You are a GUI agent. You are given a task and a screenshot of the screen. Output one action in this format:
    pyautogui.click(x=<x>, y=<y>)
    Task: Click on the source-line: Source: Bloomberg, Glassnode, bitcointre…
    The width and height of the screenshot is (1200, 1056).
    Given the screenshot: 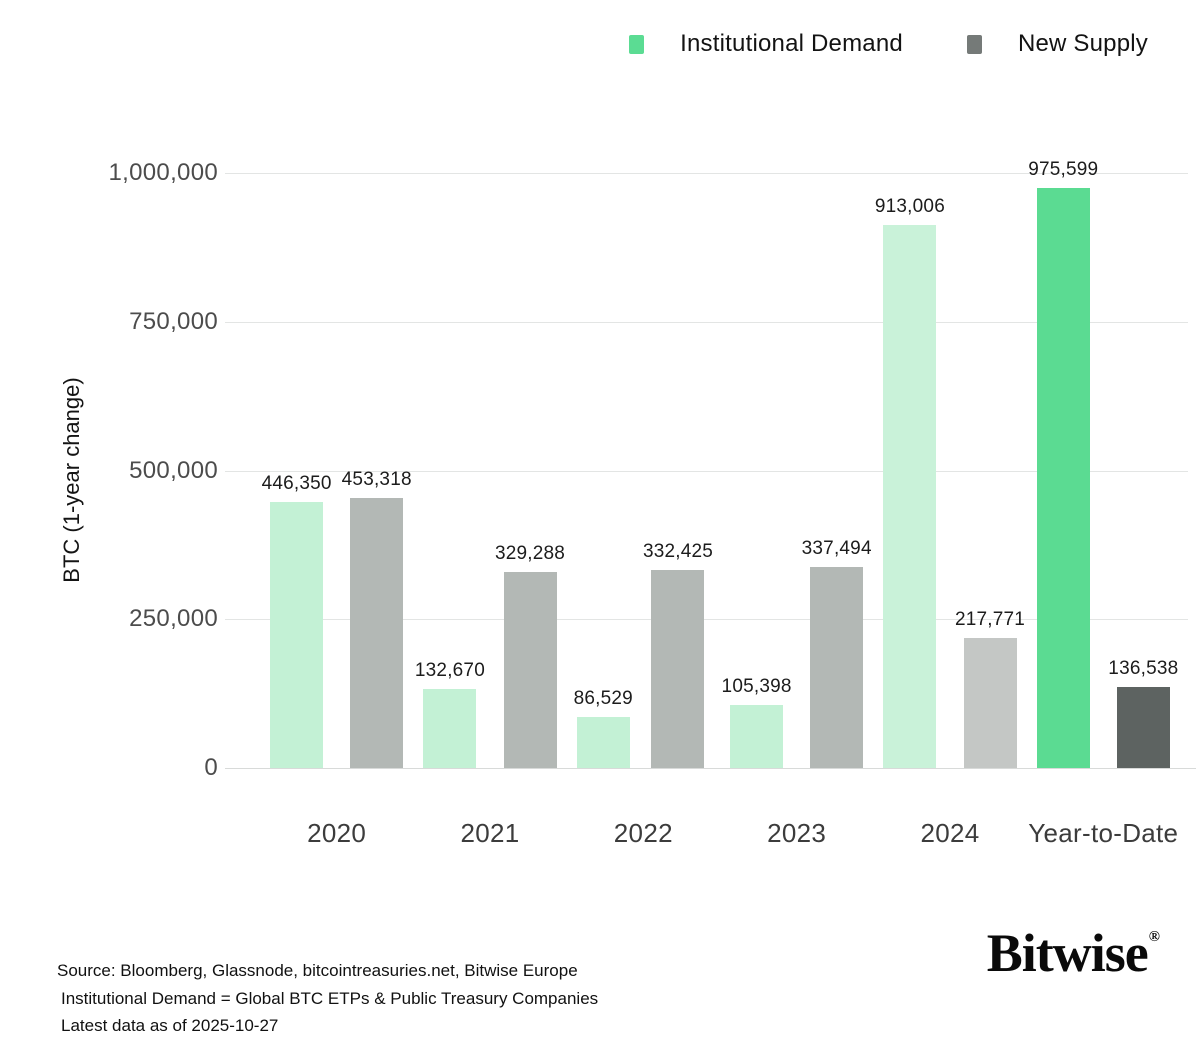 What is the action you would take?
    pyautogui.click(x=317, y=970)
    